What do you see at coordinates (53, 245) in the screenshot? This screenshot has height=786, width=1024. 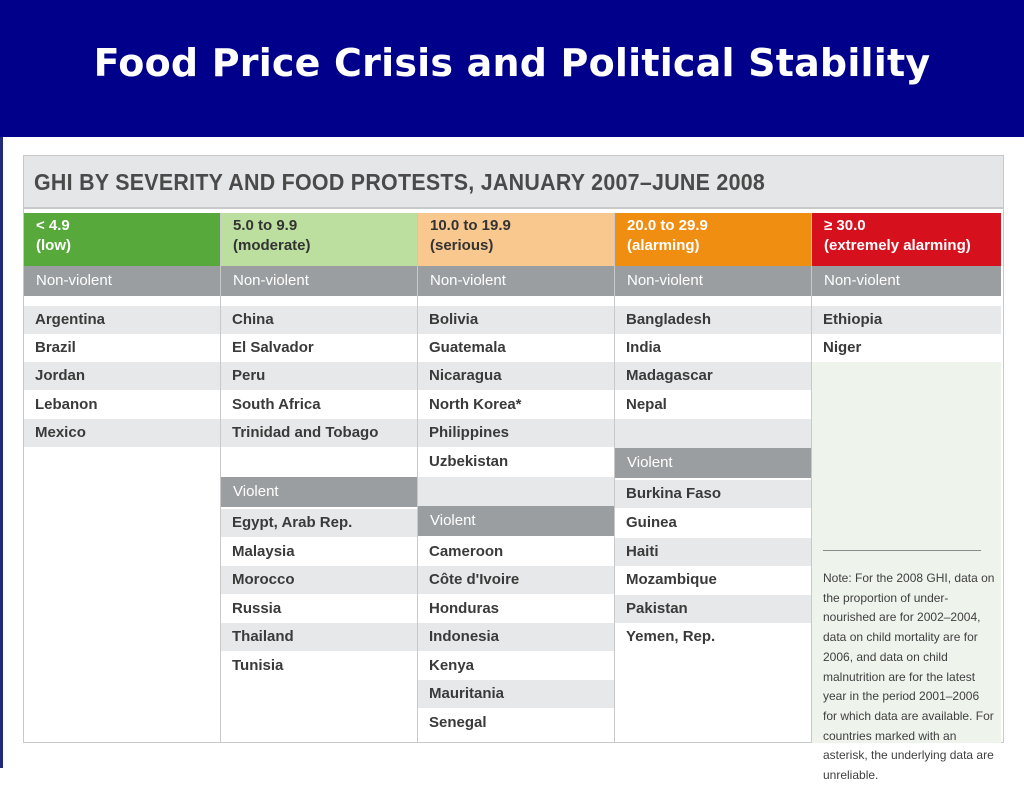 I see `severity-label: (low)` at bounding box center [53, 245].